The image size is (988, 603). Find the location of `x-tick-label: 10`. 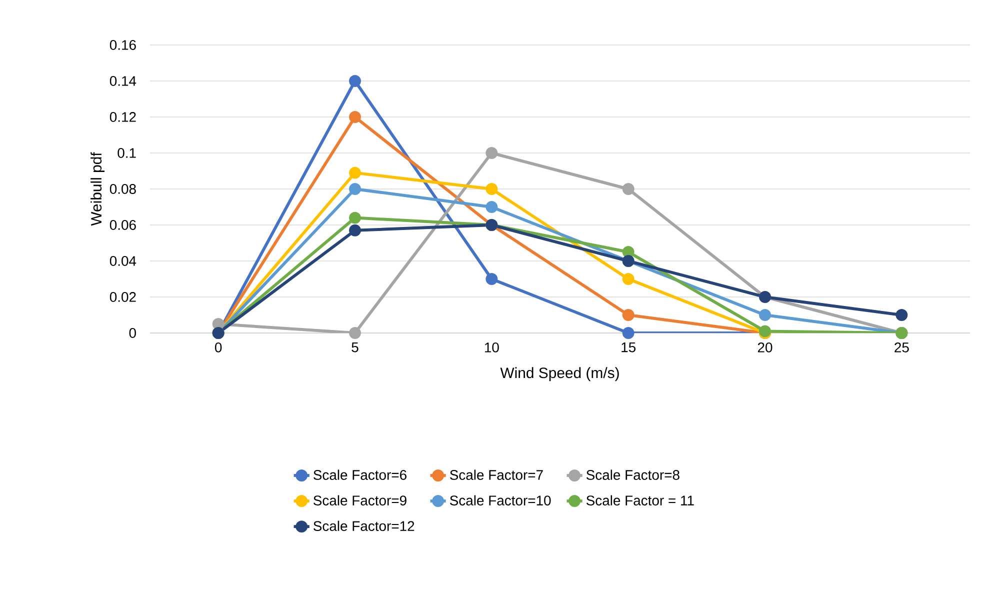

x-tick-label: 10 is located at coordinates (491, 347).